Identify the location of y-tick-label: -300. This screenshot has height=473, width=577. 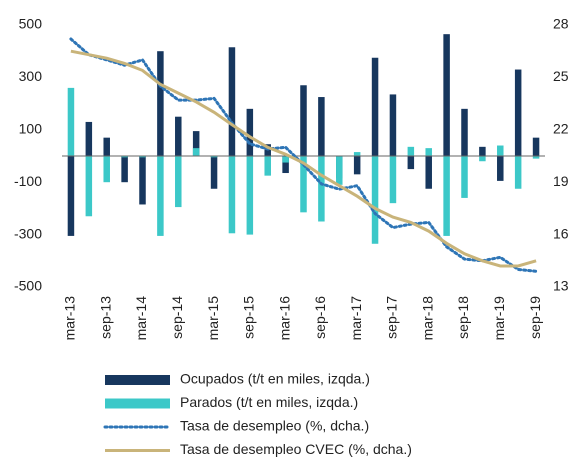
(28, 233).